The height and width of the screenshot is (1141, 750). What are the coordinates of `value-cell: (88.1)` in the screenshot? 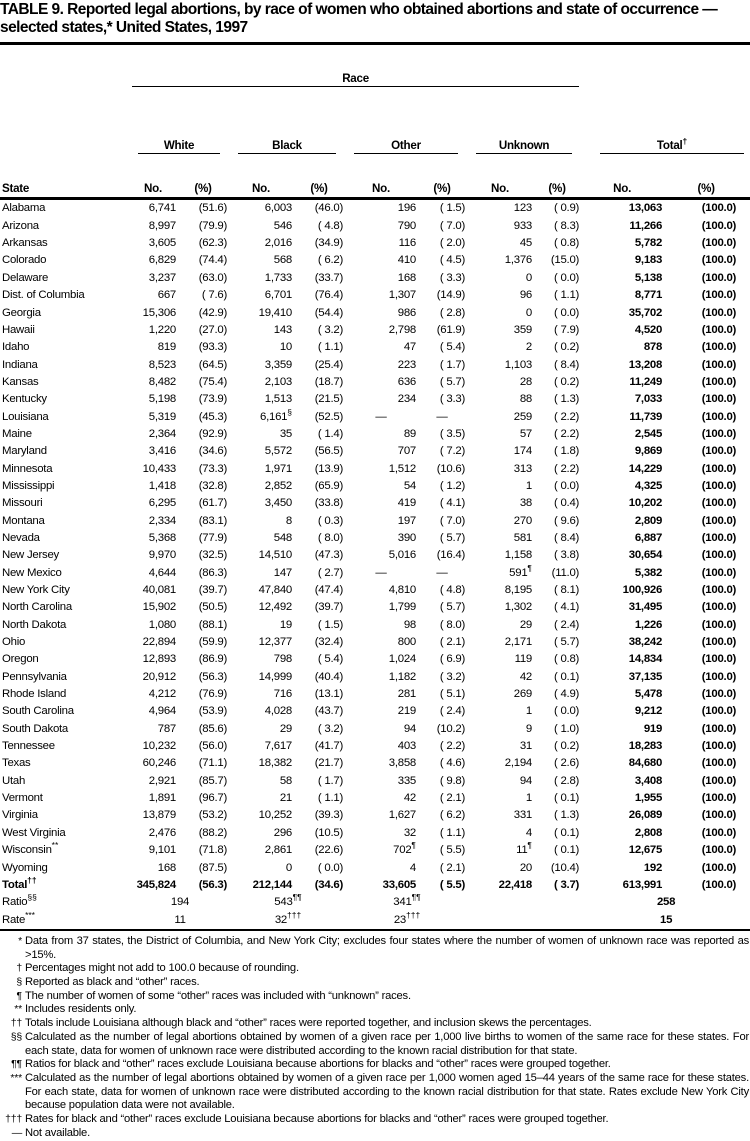 It's located at (213, 624).